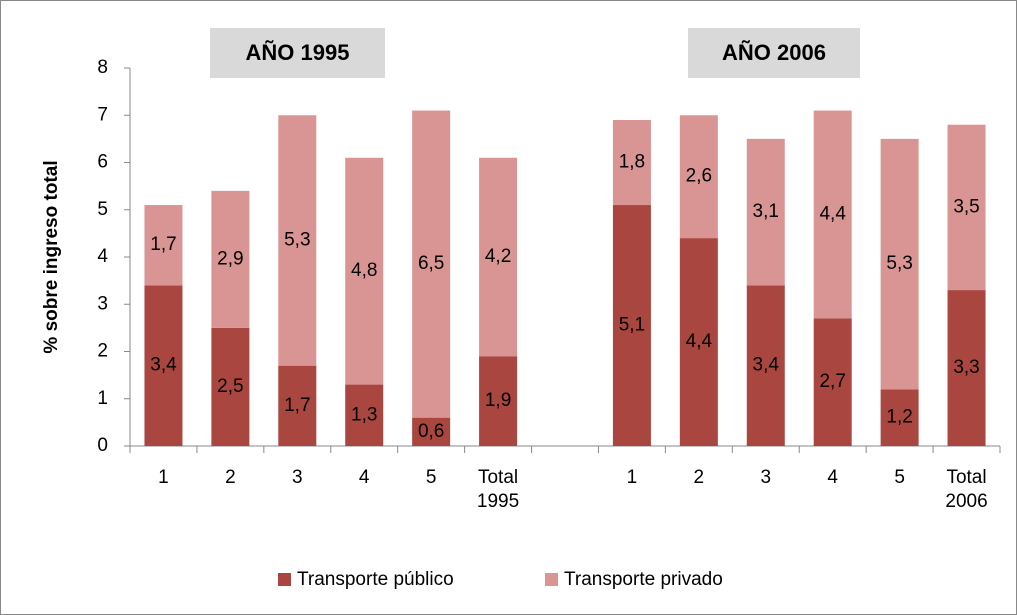  I want to click on data-label: 0,6, so click(431, 431).